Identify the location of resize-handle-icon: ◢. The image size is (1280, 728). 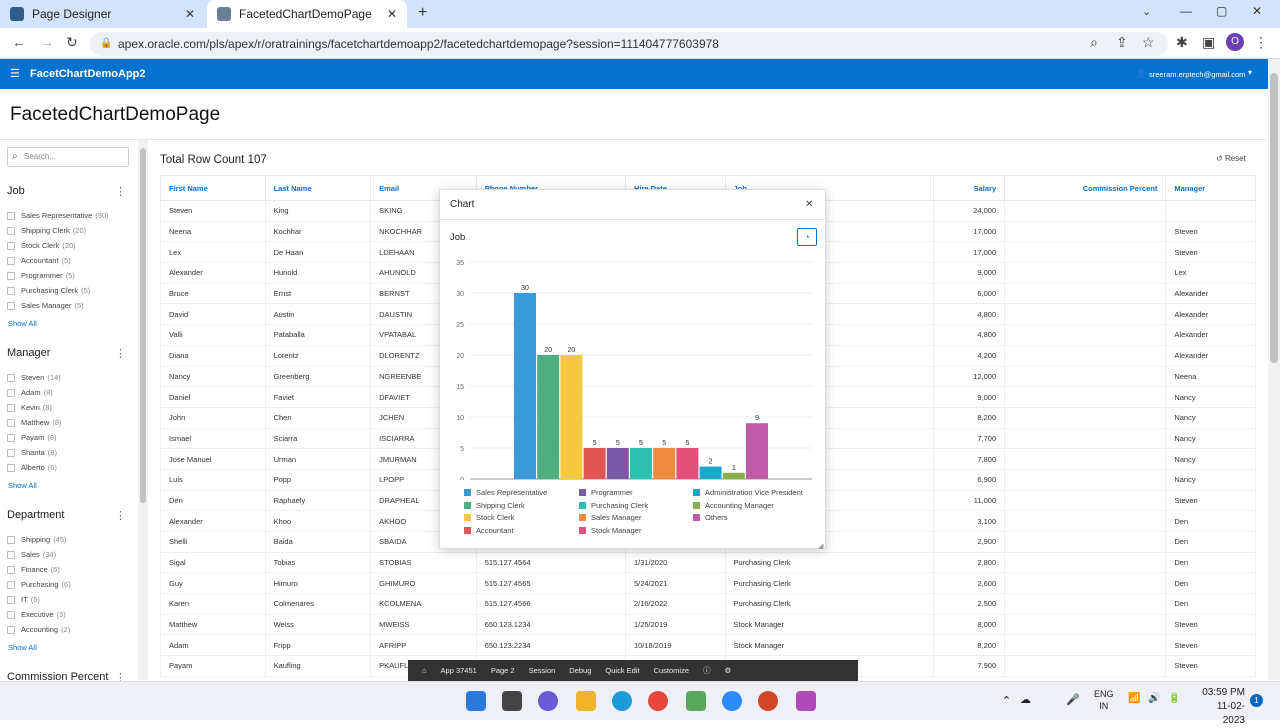
(821, 546).